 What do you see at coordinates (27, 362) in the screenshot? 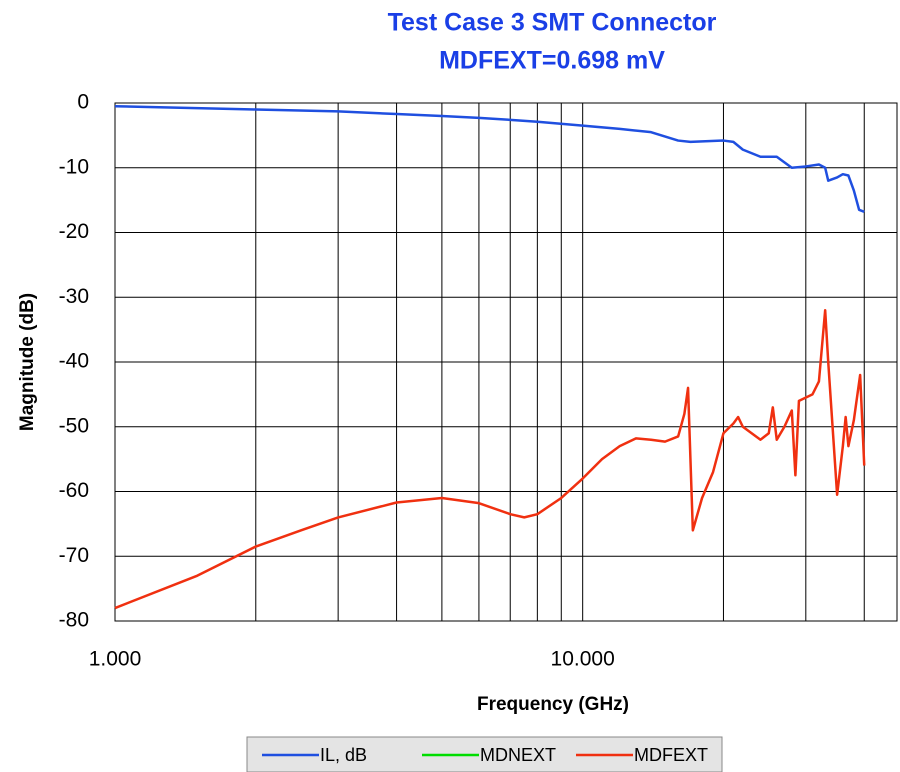
I see `y-axis-label: Magnitude (dB)` at bounding box center [27, 362].